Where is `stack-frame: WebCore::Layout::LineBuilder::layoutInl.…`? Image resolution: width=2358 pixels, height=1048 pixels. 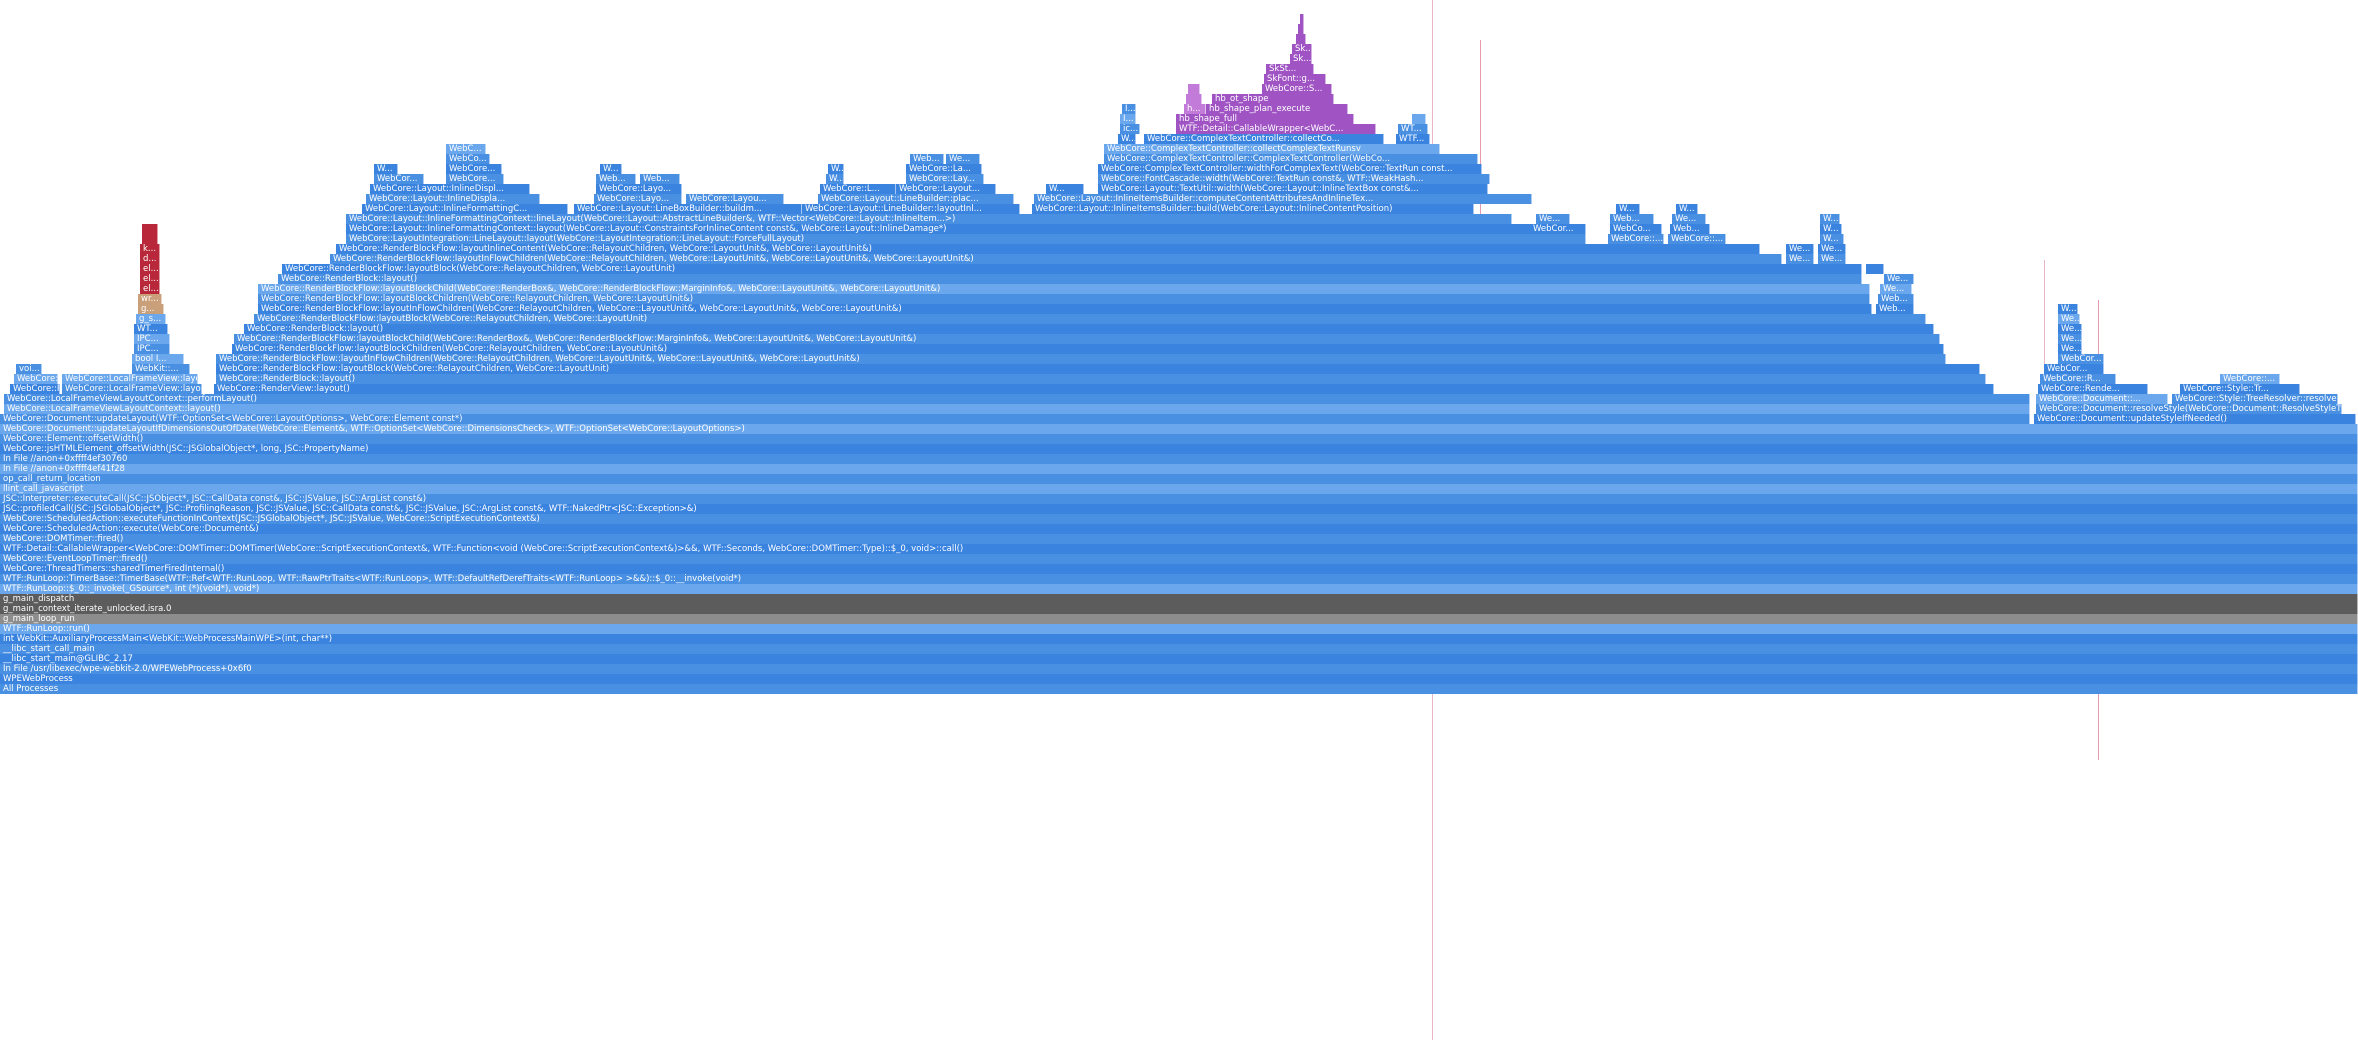 stack-frame: WebCore::Layout::LineBuilder::layoutInl.… is located at coordinates (911, 209).